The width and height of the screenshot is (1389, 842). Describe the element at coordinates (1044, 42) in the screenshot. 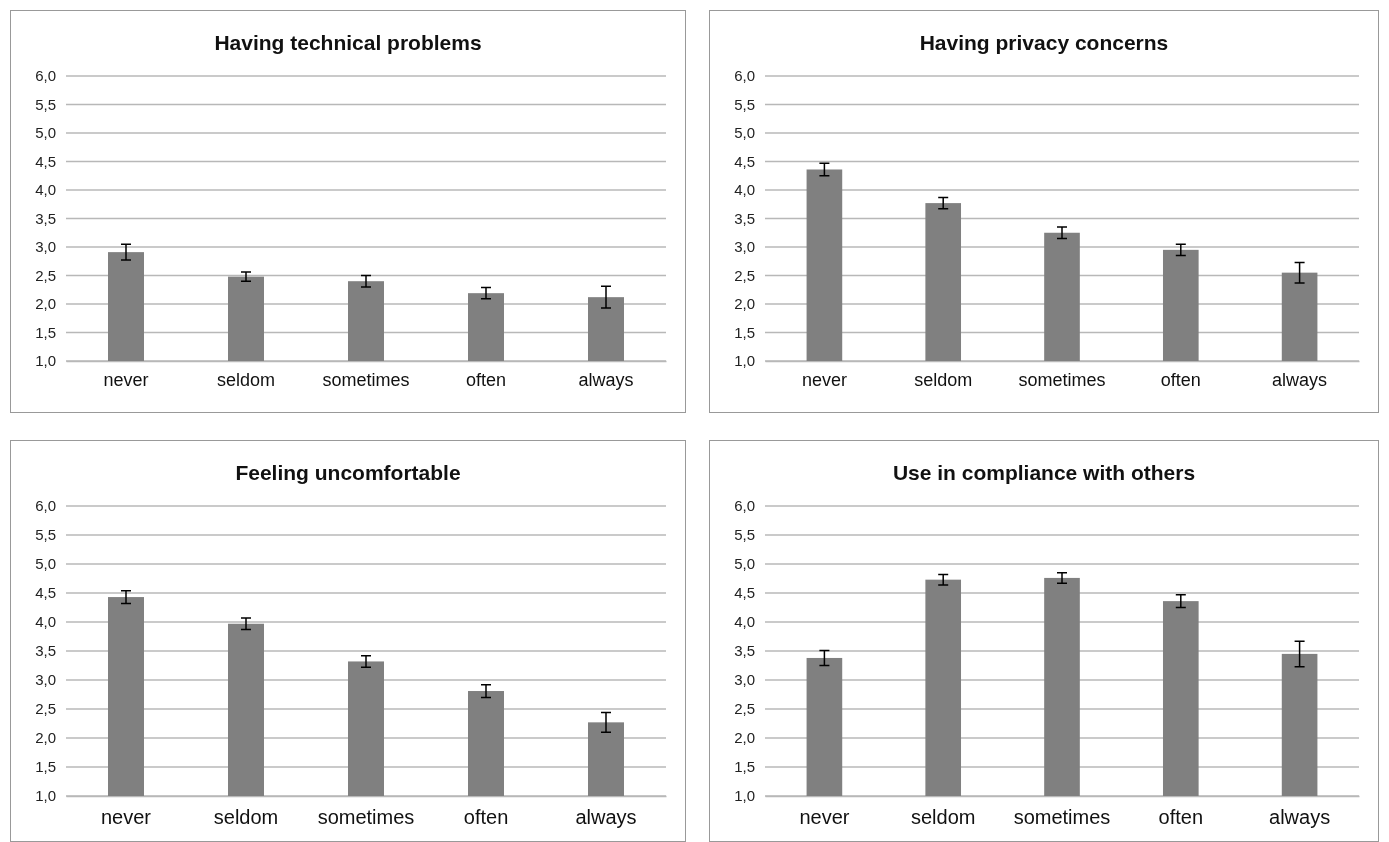

I see `chart-title: Having privacy concerns` at that location.